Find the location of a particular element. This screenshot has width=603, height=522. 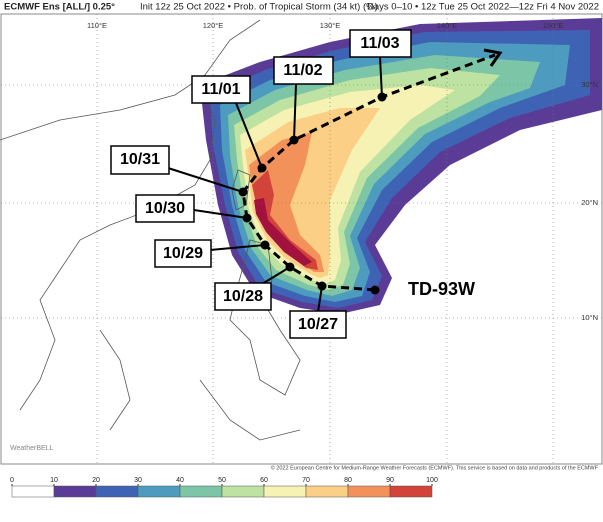

date-label: 11/01 is located at coordinates (220, 89).